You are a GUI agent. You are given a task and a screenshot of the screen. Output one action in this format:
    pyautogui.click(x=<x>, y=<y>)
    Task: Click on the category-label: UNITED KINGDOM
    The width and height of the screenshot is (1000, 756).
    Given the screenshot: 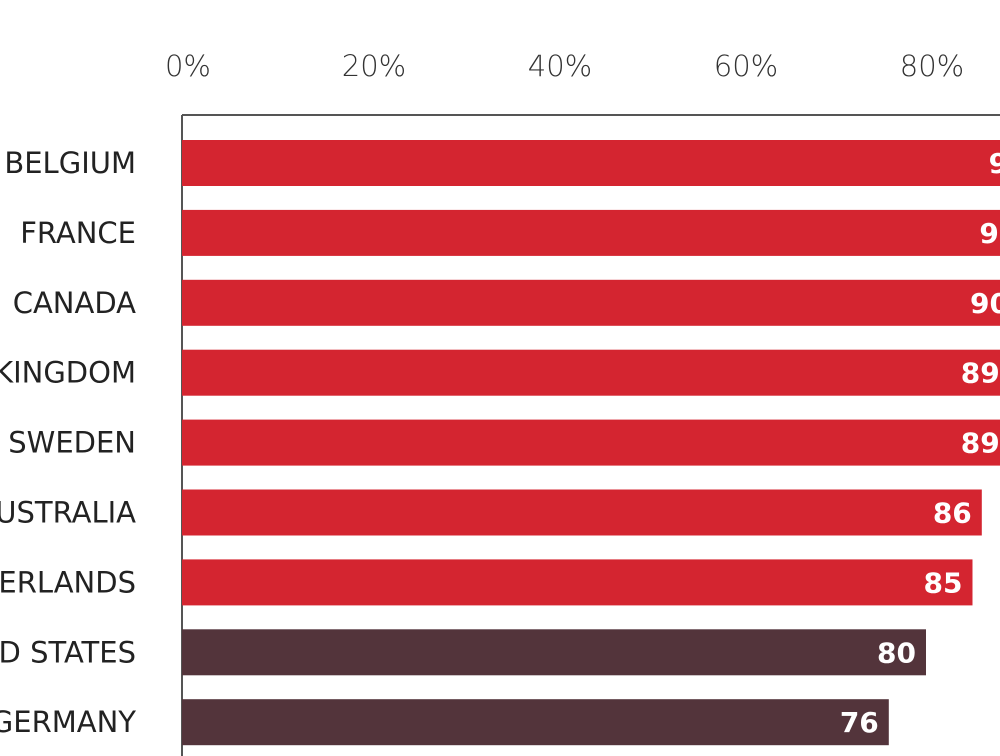 What is the action you would take?
    pyautogui.click(x=68, y=373)
    